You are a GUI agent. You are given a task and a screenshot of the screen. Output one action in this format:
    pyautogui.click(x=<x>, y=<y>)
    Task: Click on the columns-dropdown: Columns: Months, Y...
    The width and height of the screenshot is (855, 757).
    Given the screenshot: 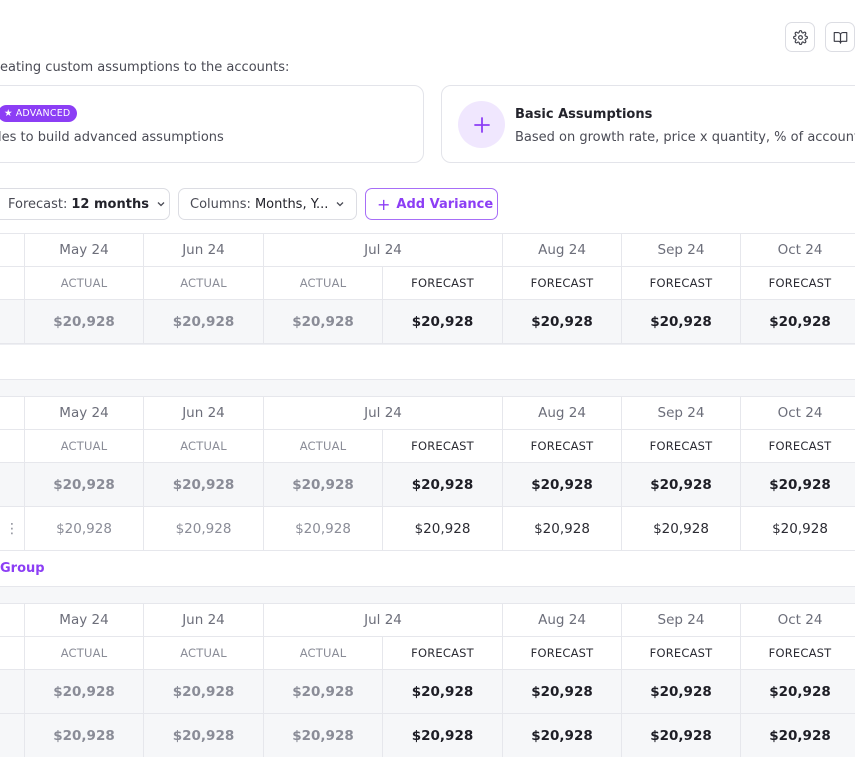 What is the action you would take?
    pyautogui.click(x=267, y=204)
    